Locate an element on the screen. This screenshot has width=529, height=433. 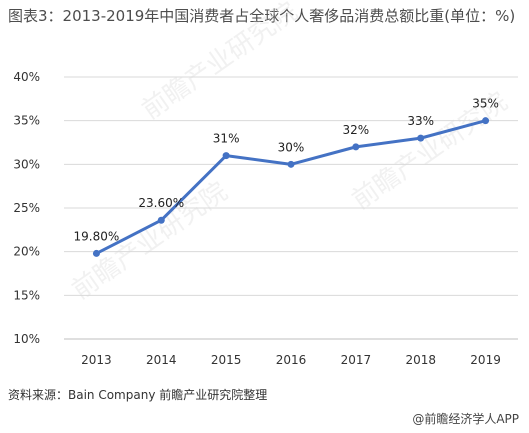
x-tick-label: 2015 is located at coordinates (226, 360).